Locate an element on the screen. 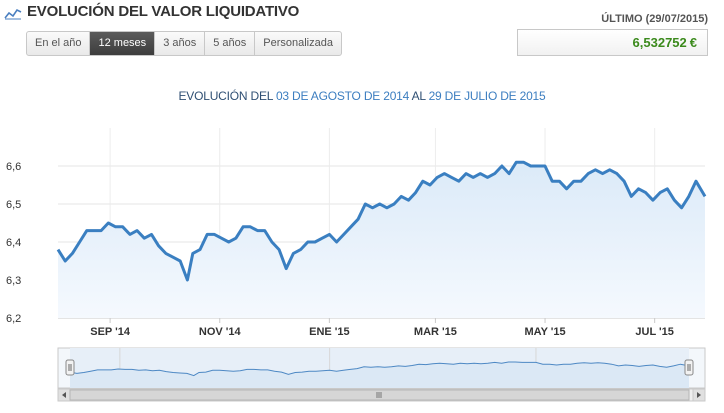 The height and width of the screenshot is (413, 724). x-tick-label: SEP '14 is located at coordinates (110, 332).